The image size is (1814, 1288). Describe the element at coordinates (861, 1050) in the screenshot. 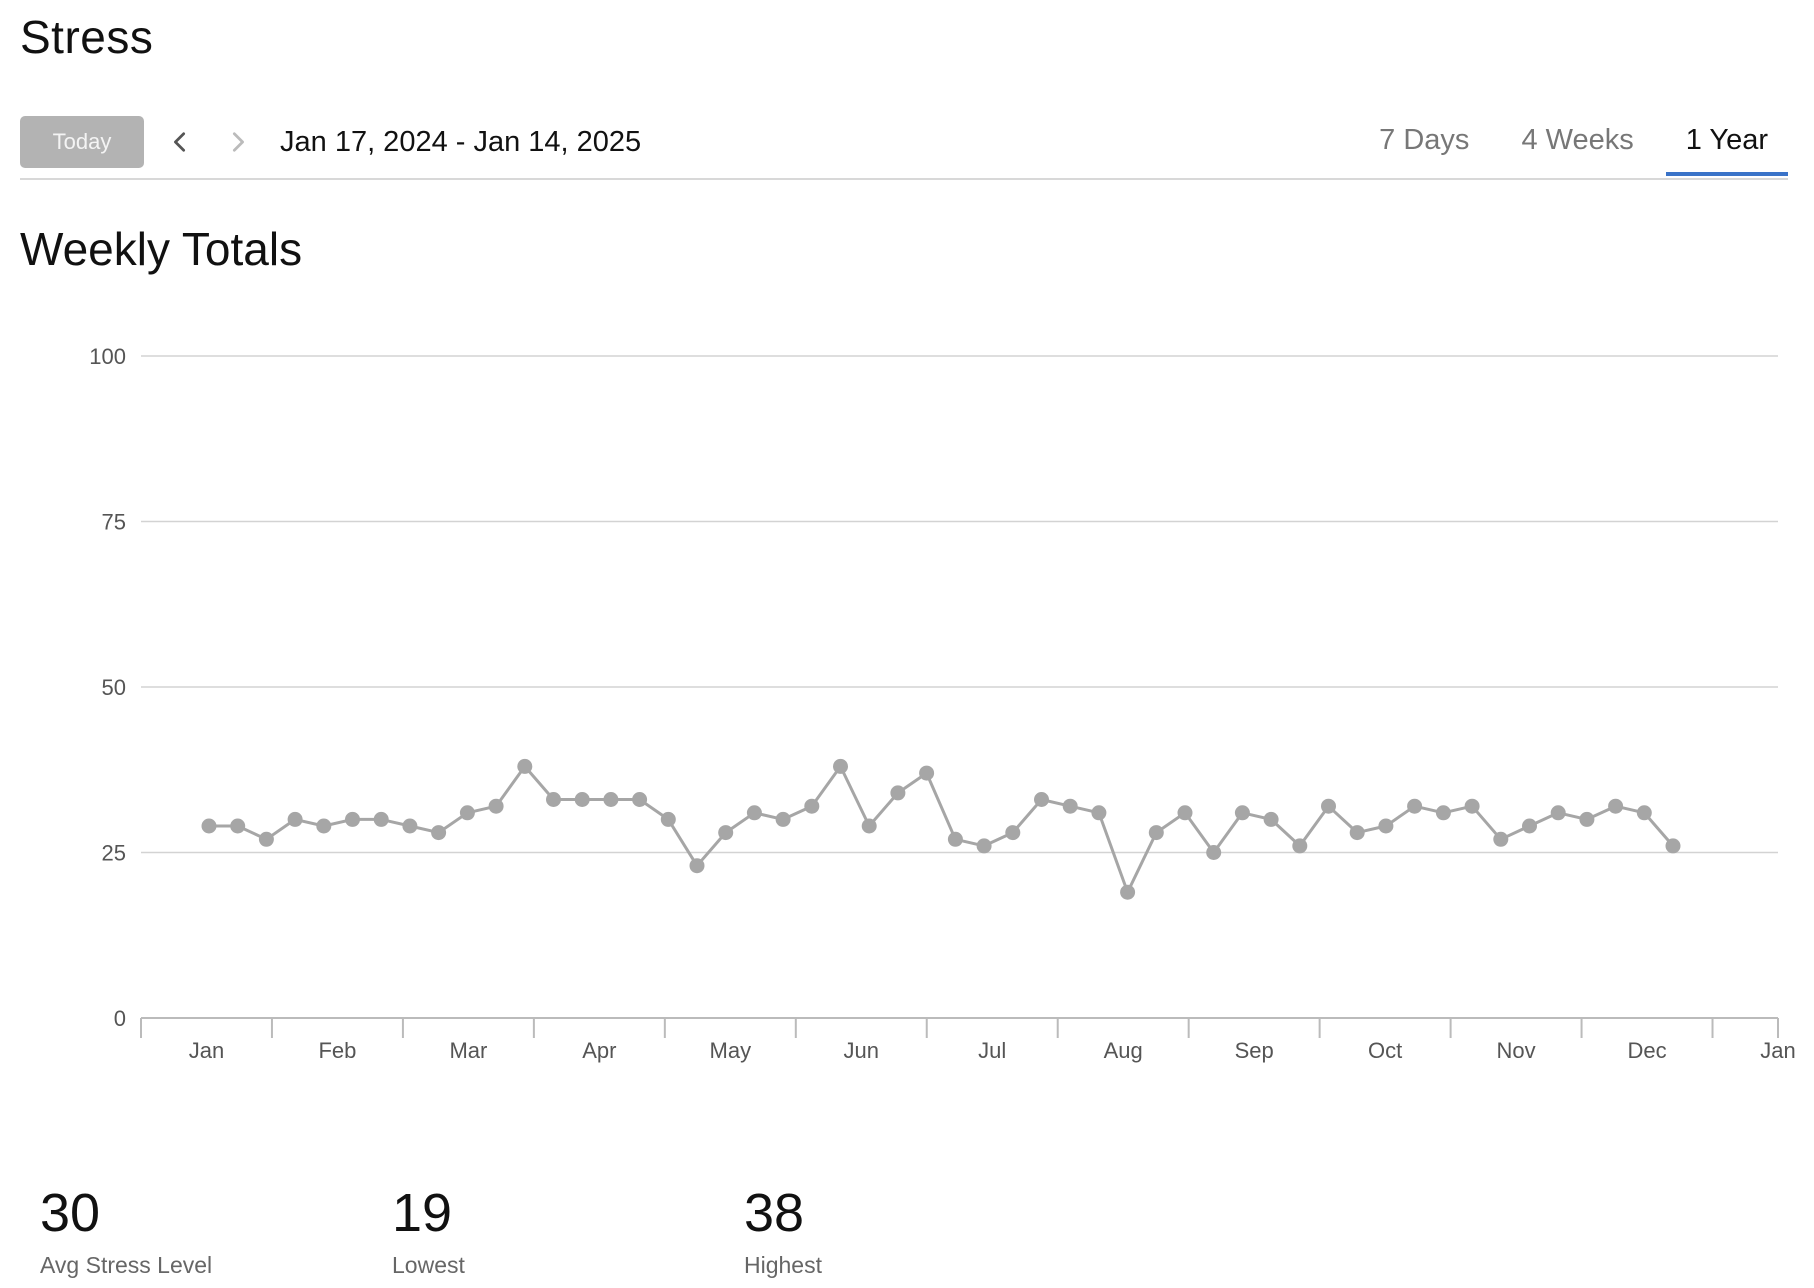

I see `x-tick-label: Jun` at that location.